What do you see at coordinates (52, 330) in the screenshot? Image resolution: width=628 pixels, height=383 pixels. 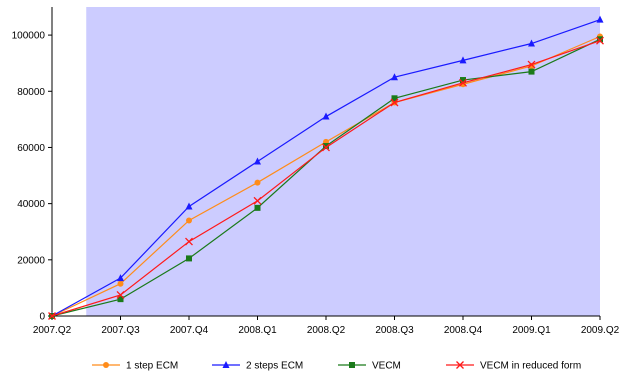 I see `x-tick-label: 2007.Q2` at bounding box center [52, 330].